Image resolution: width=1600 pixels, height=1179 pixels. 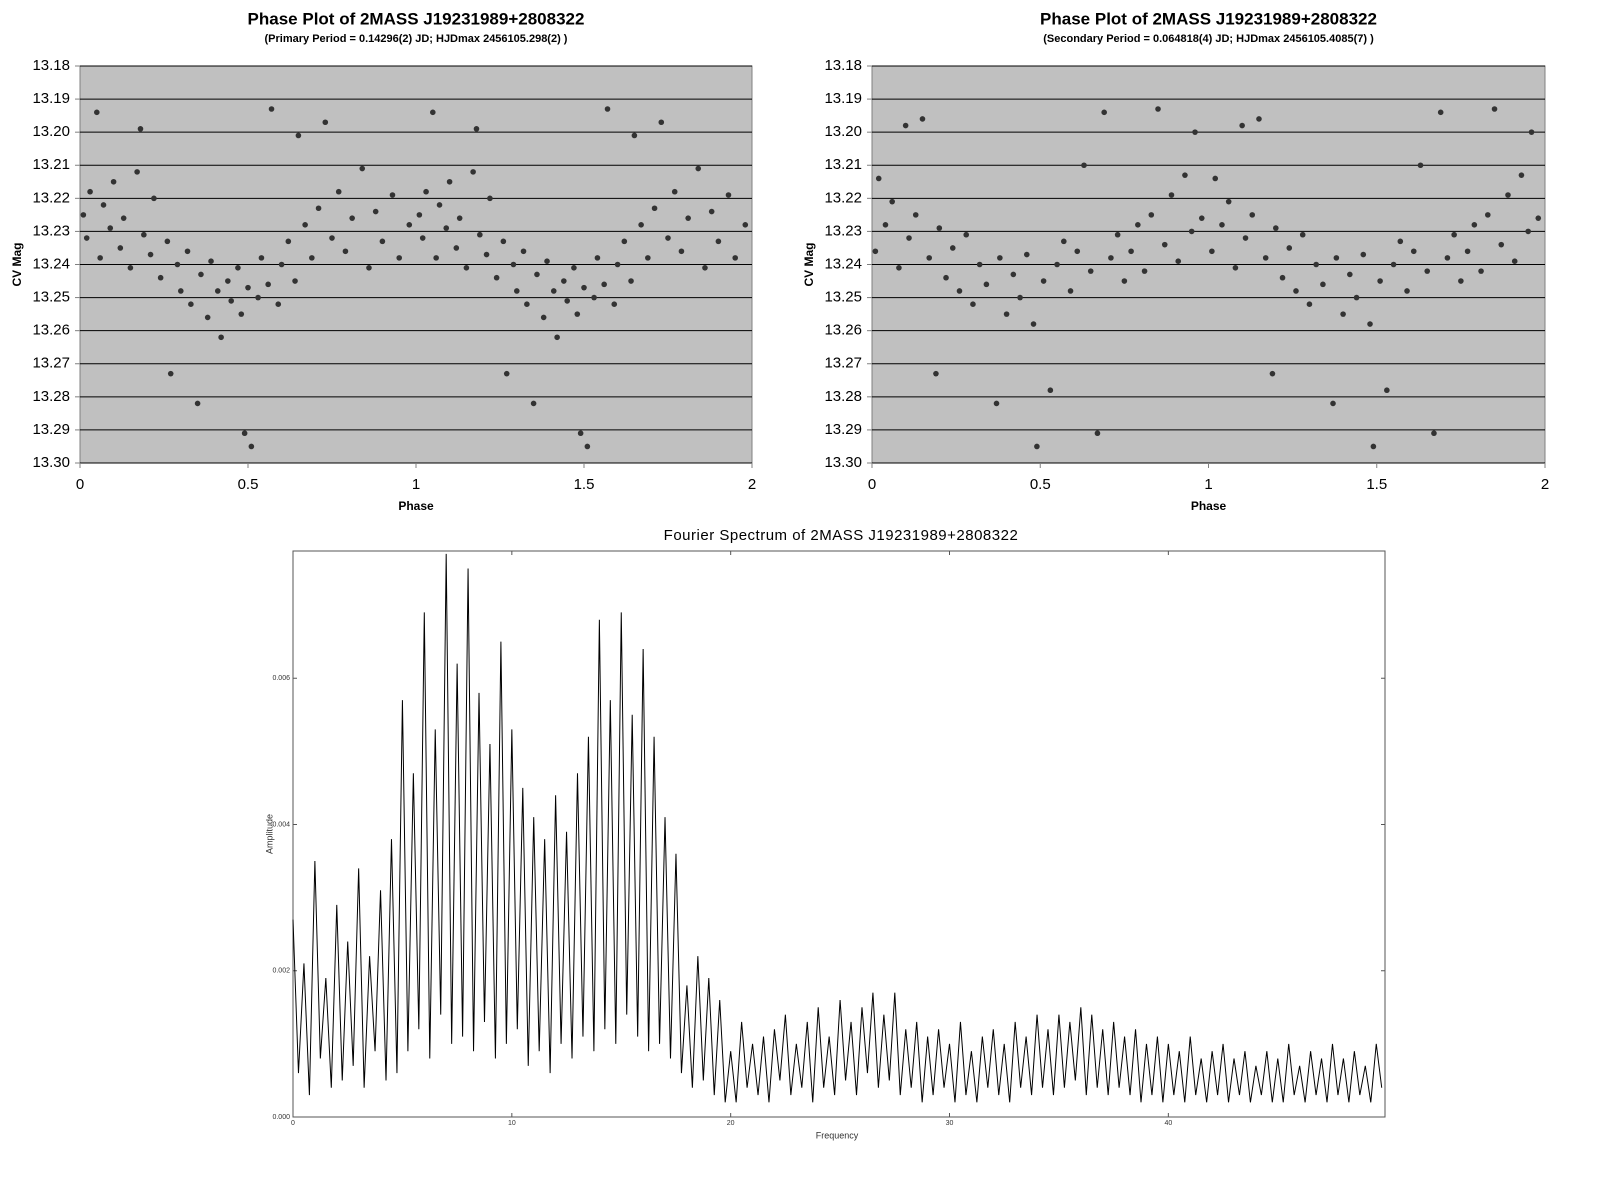 I want to click on x-tick-label: 0, so click(x=872, y=484).